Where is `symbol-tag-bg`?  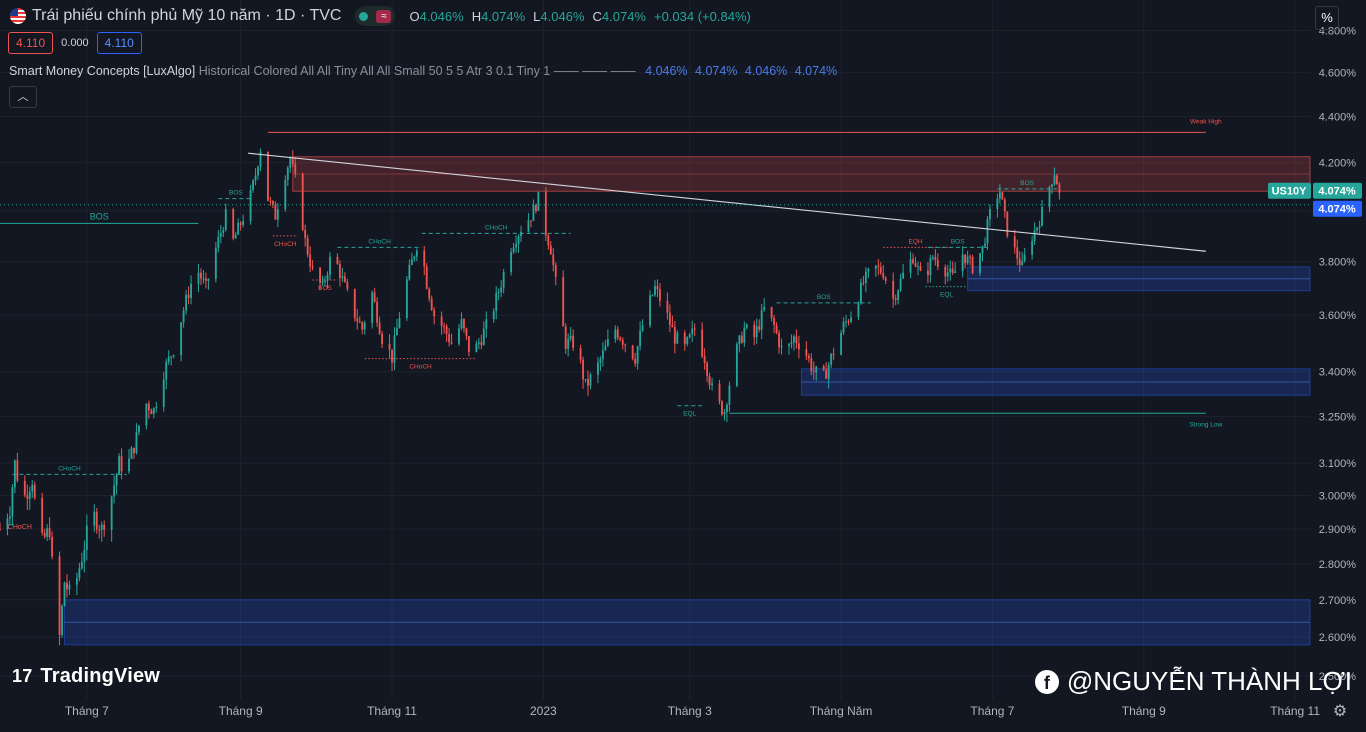
symbol-tag-bg is located at coordinates (1289, 190).